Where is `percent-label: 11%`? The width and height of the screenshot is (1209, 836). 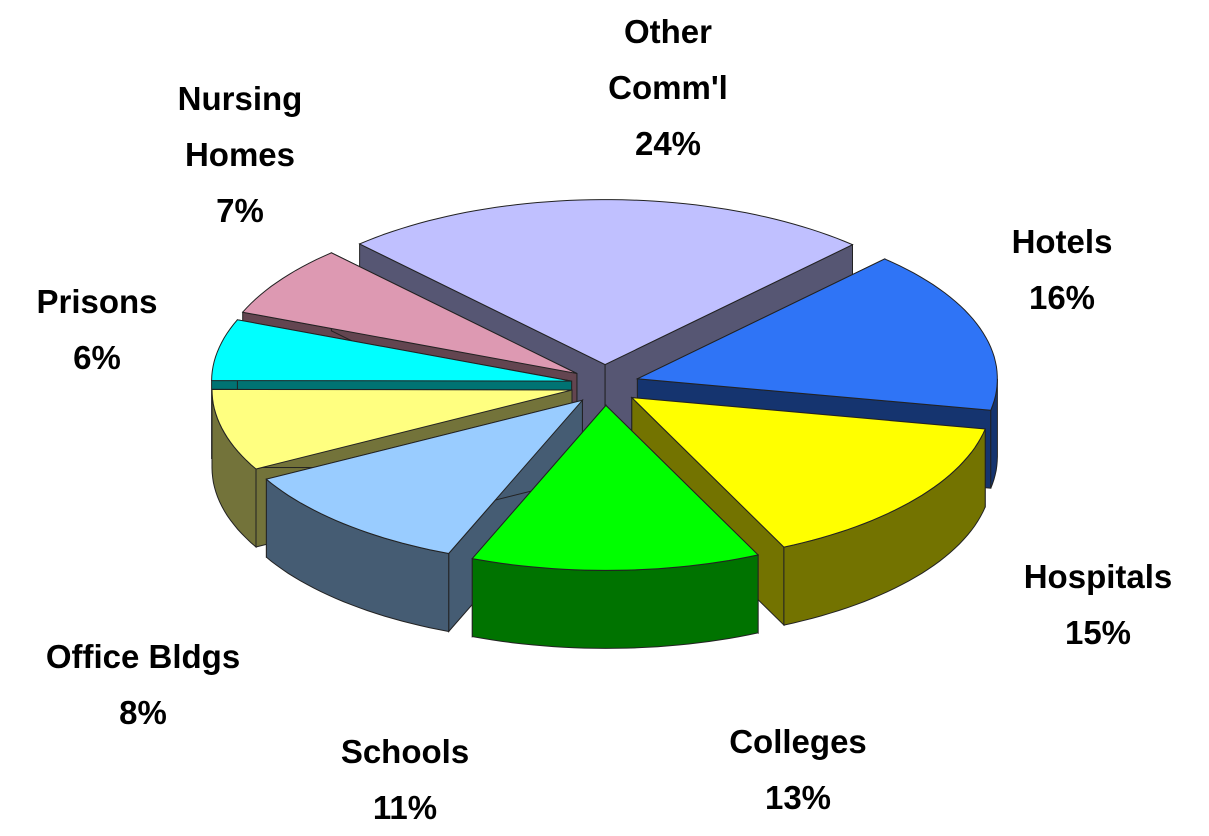 percent-label: 11% is located at coordinates (405, 807).